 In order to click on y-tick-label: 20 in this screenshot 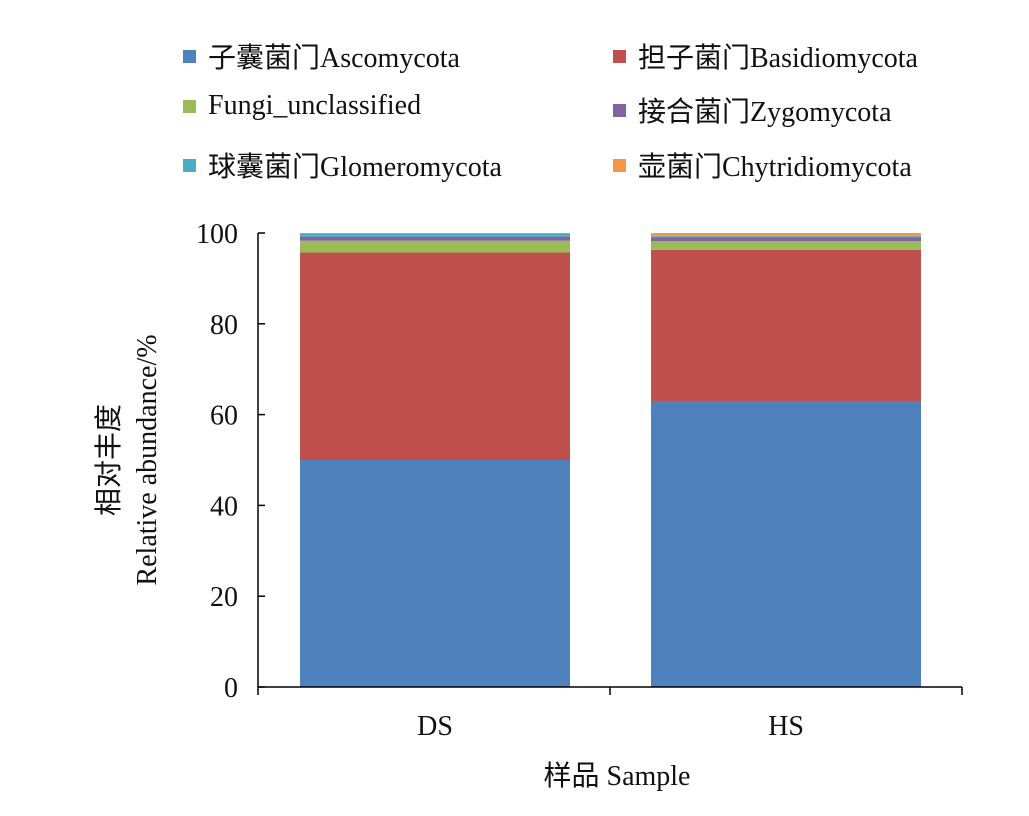, I will do `click(224, 597)`.